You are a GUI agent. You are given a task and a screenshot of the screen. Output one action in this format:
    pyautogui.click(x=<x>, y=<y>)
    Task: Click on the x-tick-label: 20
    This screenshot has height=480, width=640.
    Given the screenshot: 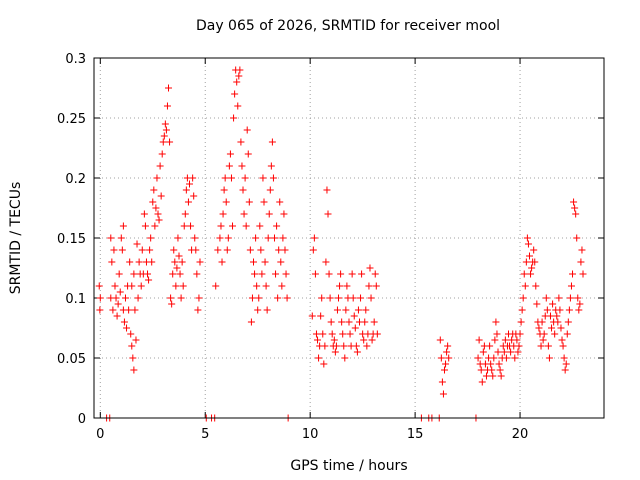 What is the action you would take?
    pyautogui.click(x=520, y=434)
    